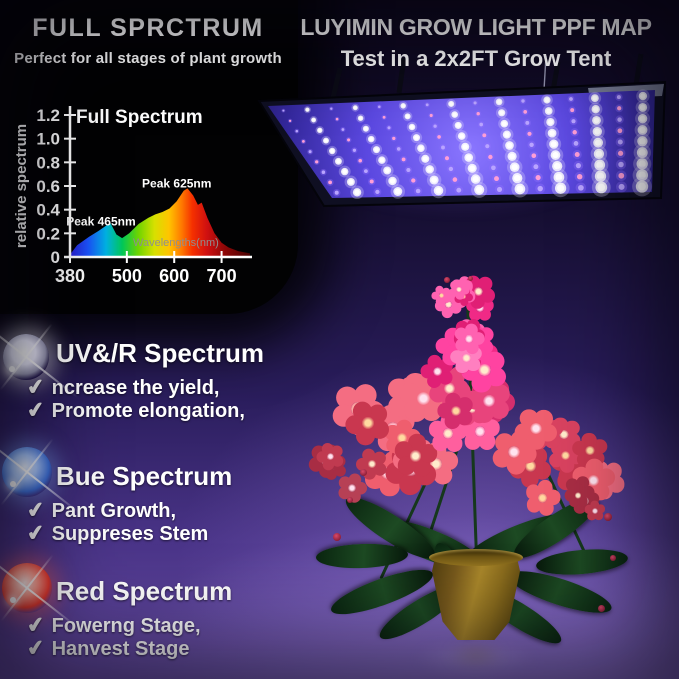  Describe the element at coordinates (36, 648) in the screenshot. I see `check-icon: ✔` at that location.